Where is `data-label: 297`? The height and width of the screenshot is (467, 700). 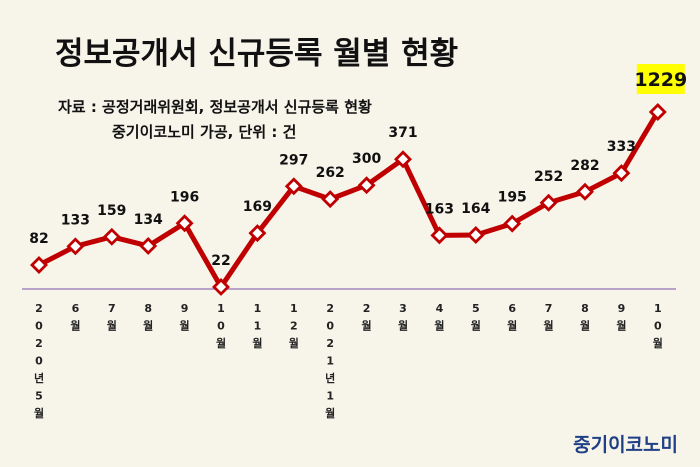
data-label: 297 is located at coordinates (293, 160).